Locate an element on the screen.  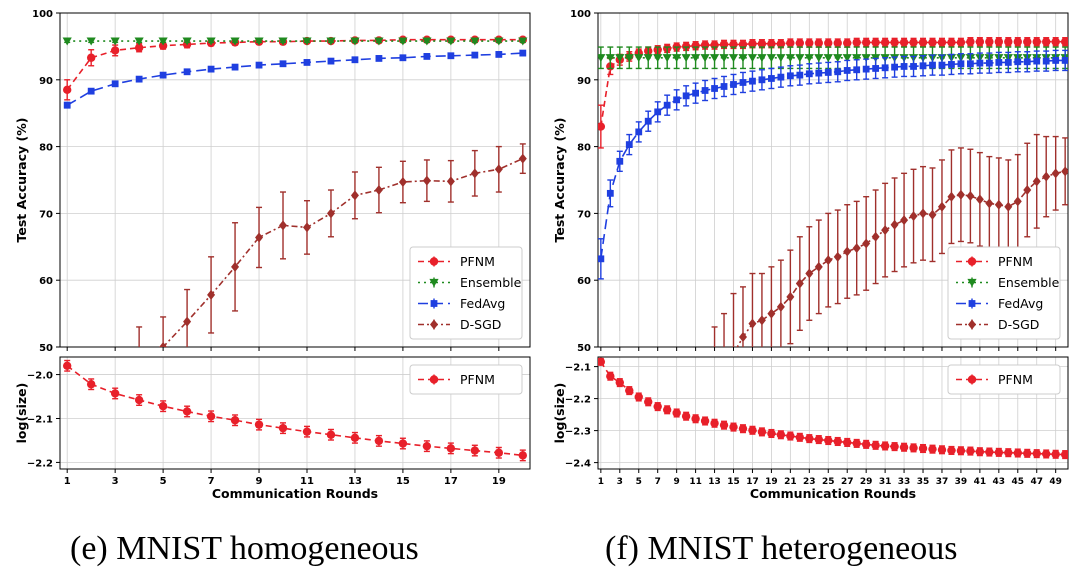
legend: PFNM Ensemble FedAvg D-SGD is located at coordinates (466, 293).